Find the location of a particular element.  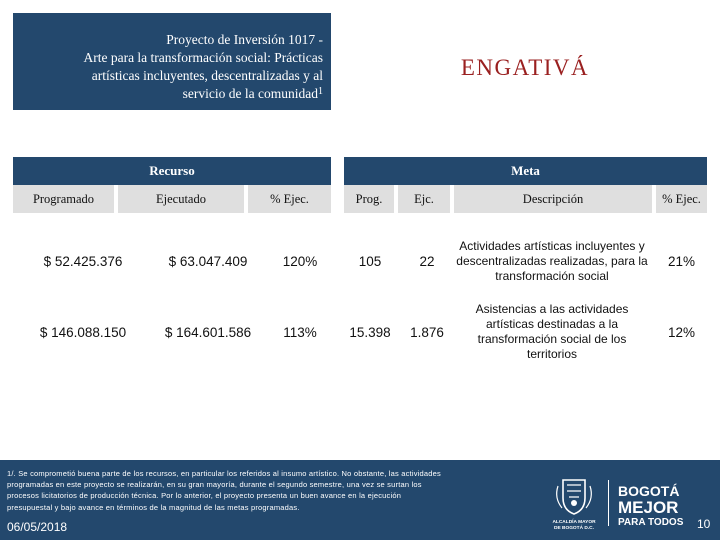

column-header-prog-label: Prog. is located at coordinates (369, 198).